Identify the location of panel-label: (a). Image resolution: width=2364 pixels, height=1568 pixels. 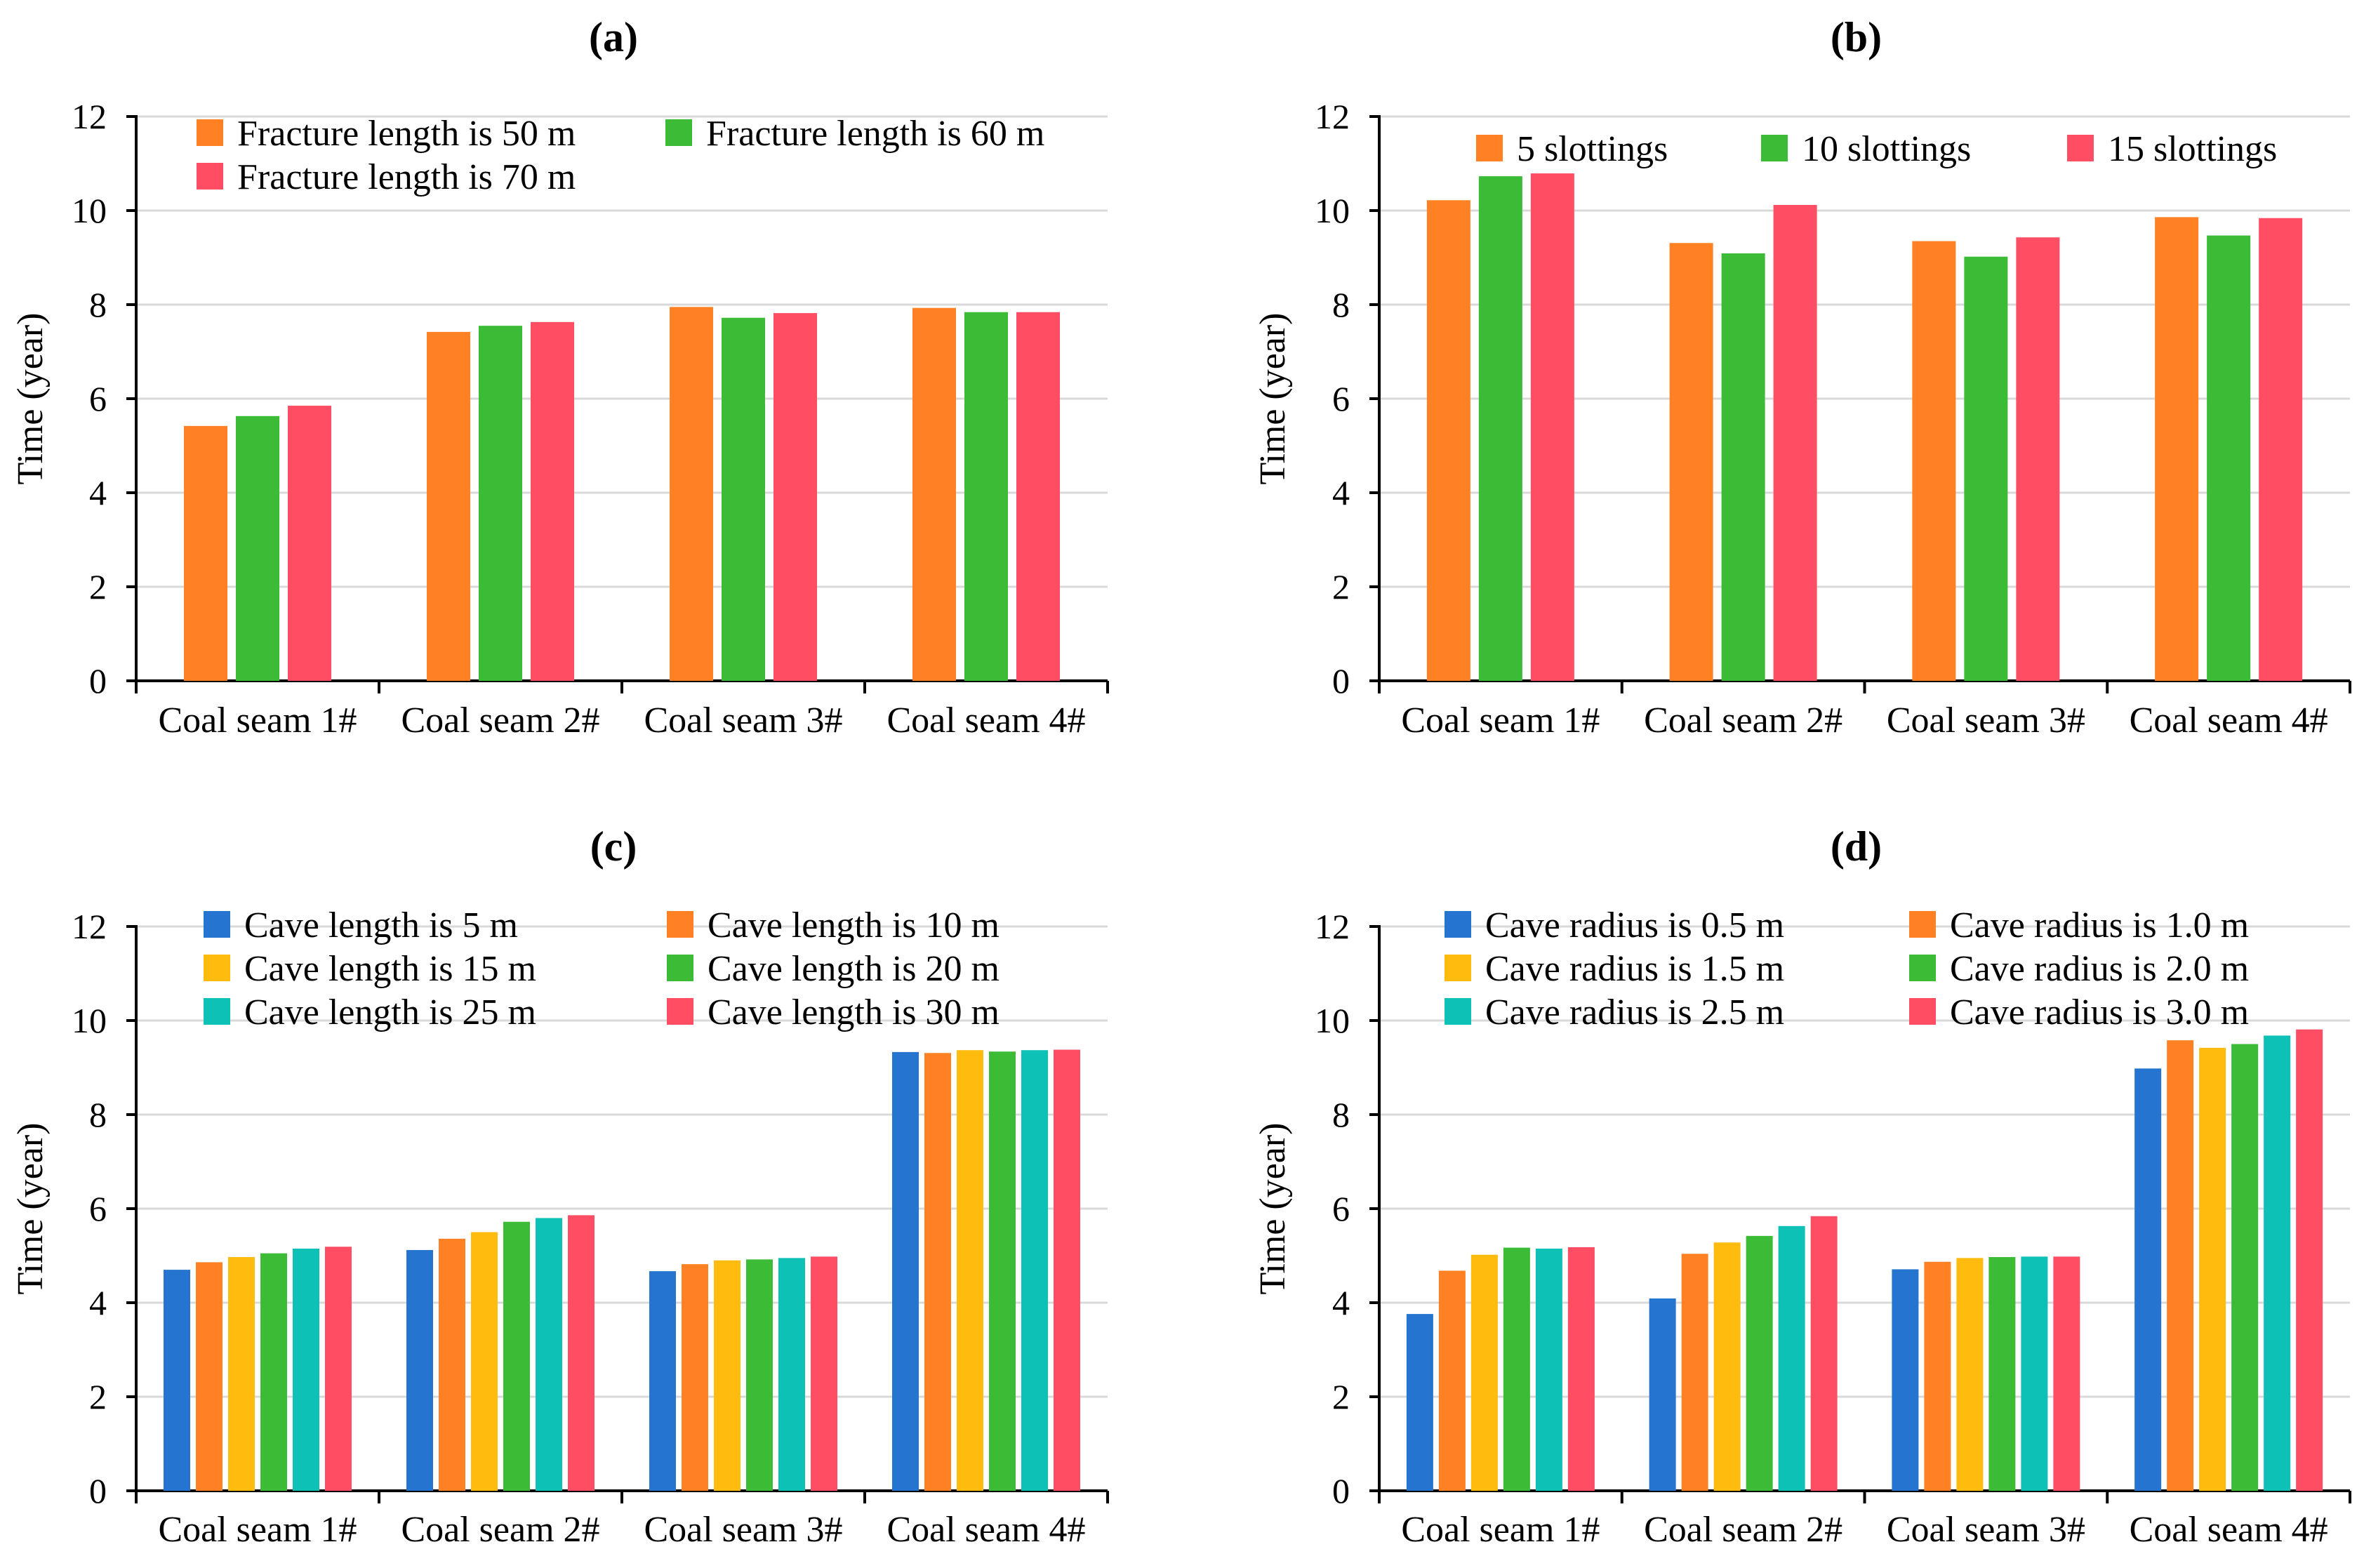
(613, 37).